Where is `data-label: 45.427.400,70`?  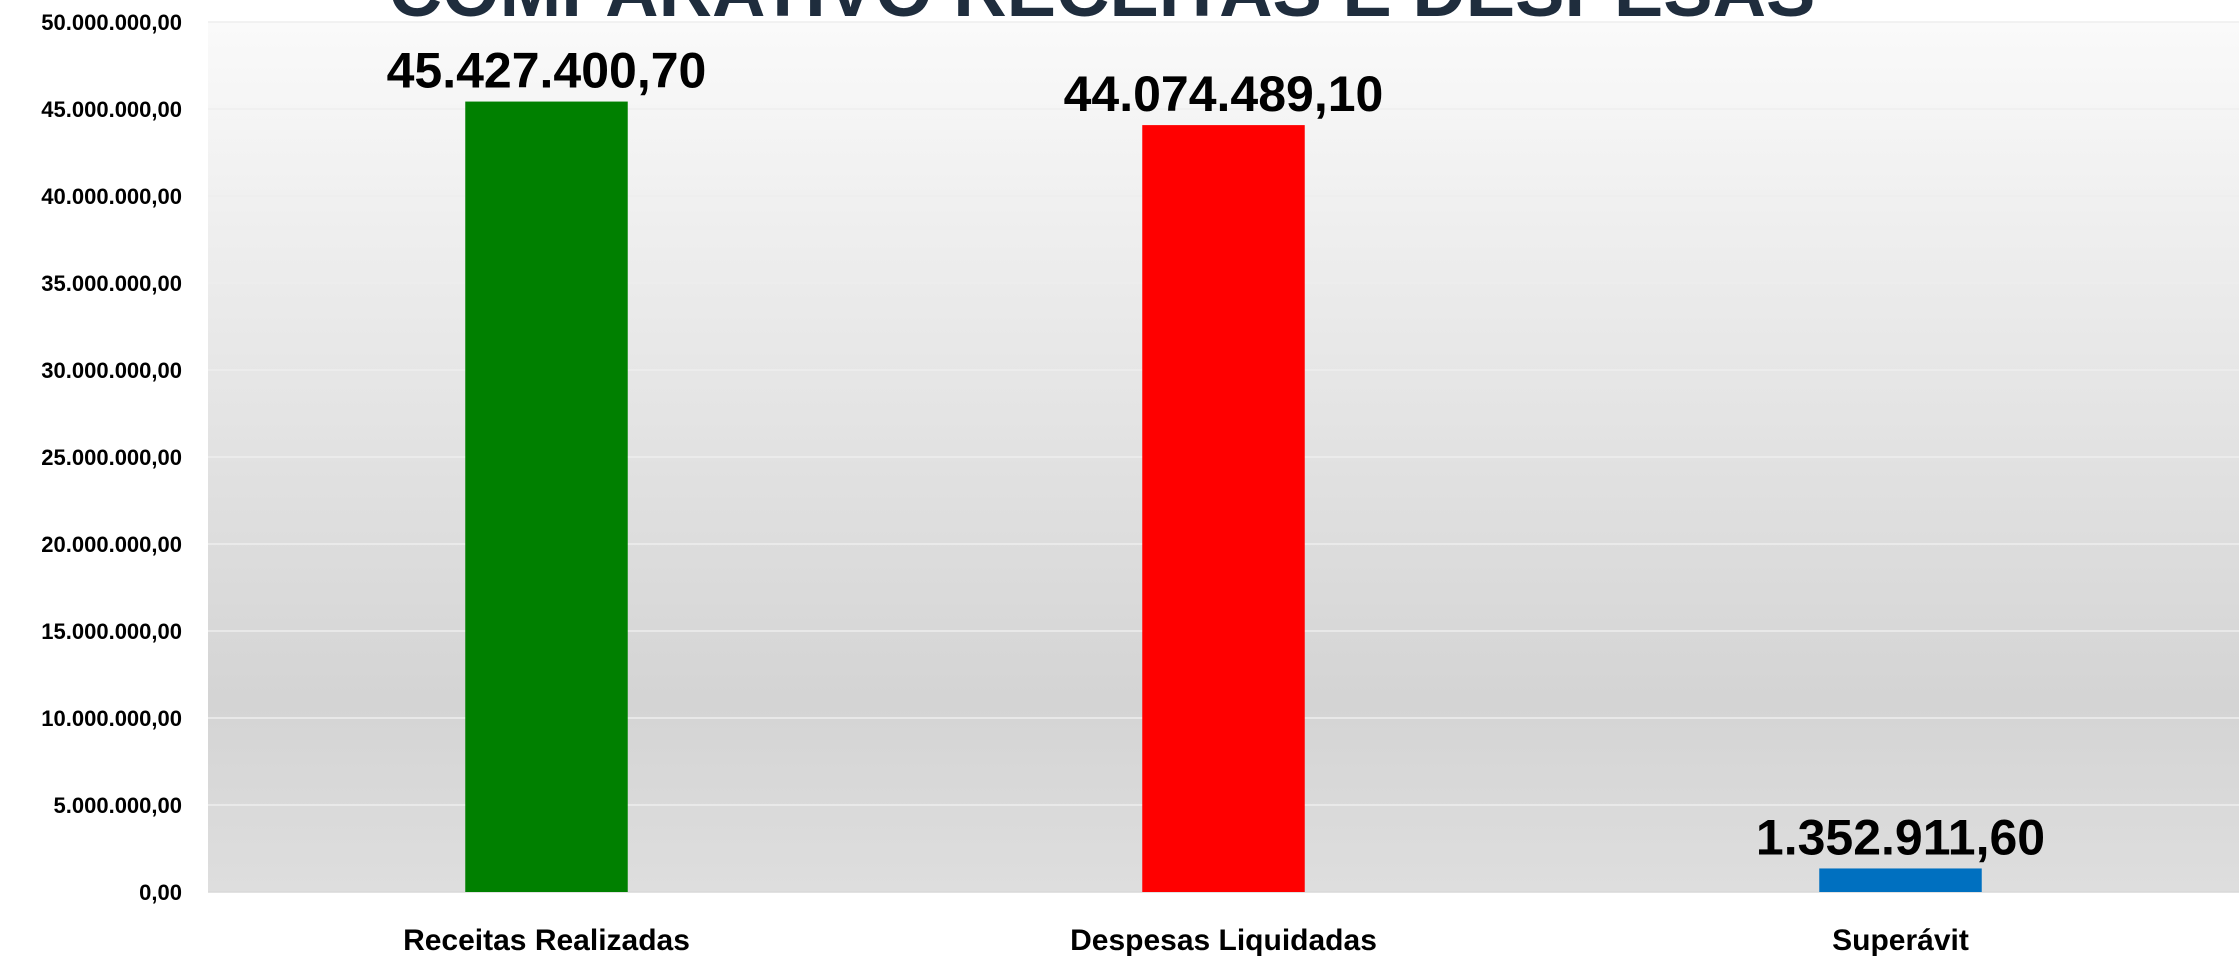
data-label: 45.427.400,70 is located at coordinates (547, 71).